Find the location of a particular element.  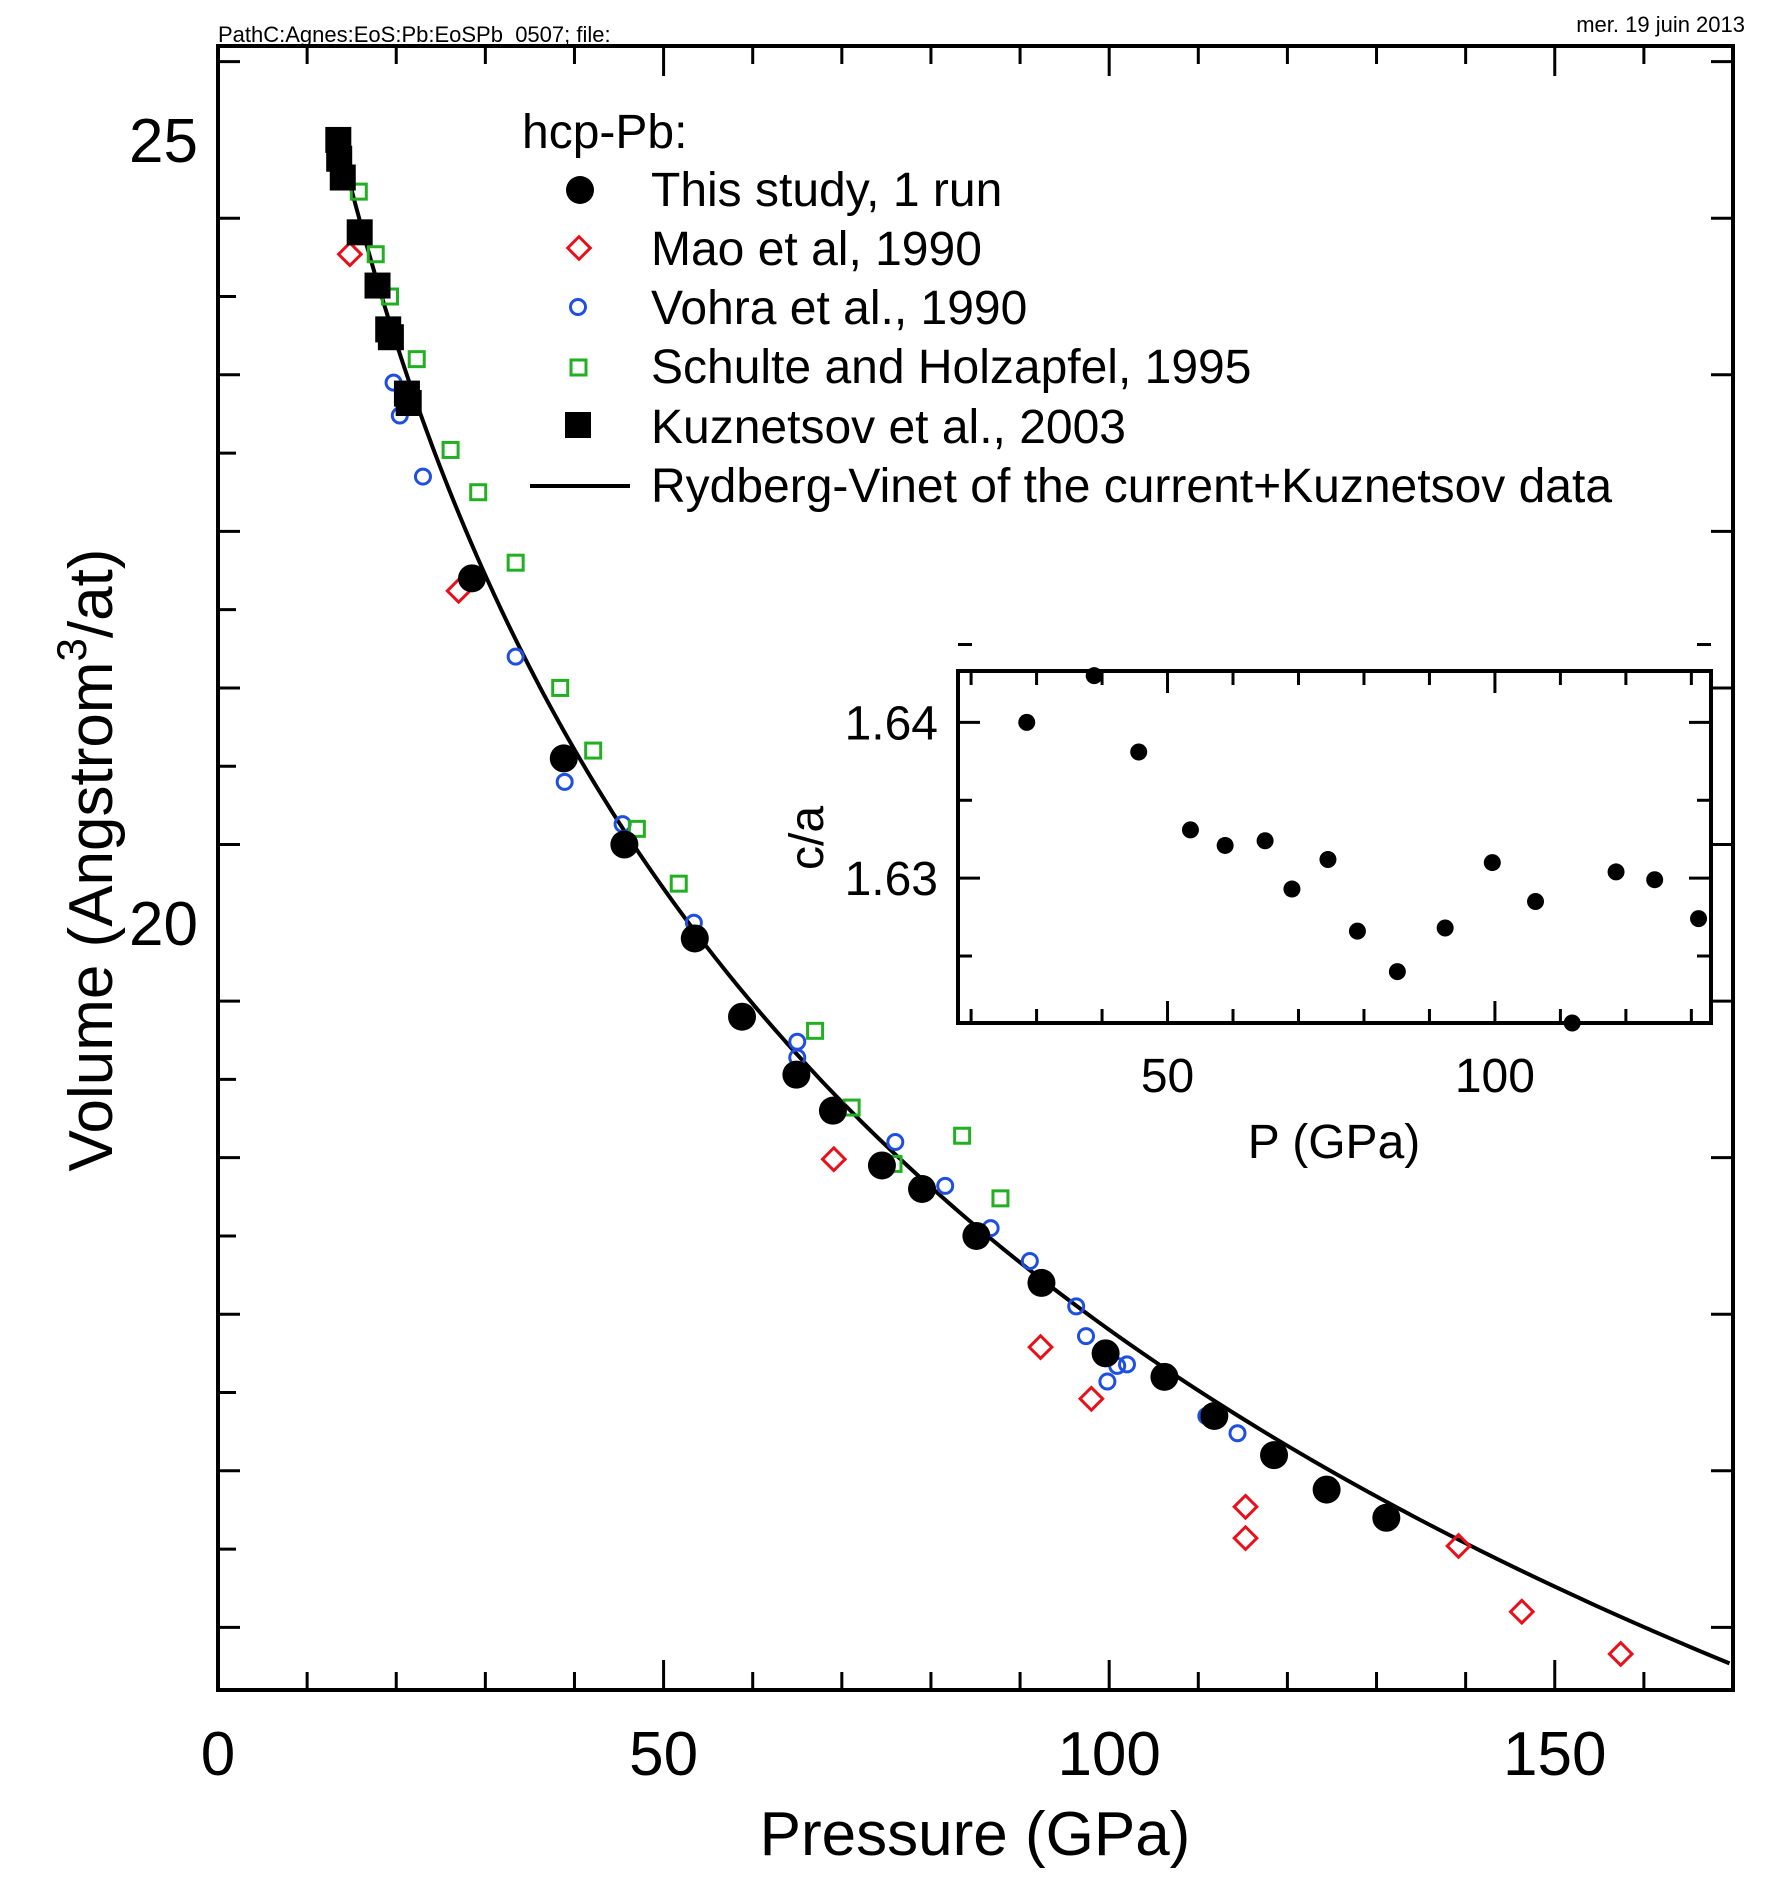

y-axis-title-end: /at) is located at coordinates (91, 594).